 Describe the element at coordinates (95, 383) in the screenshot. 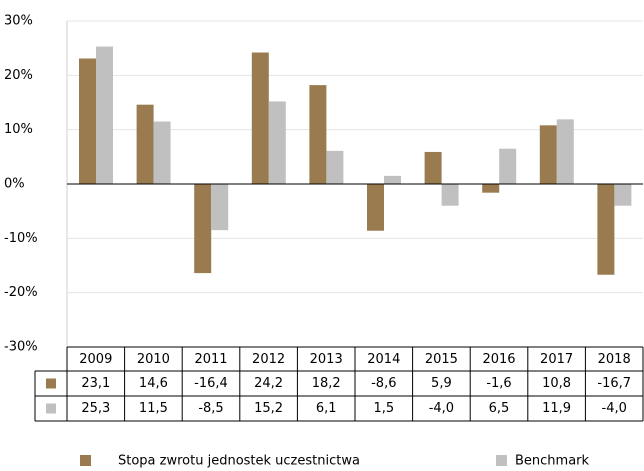

I see `table-value: 23,1` at that location.